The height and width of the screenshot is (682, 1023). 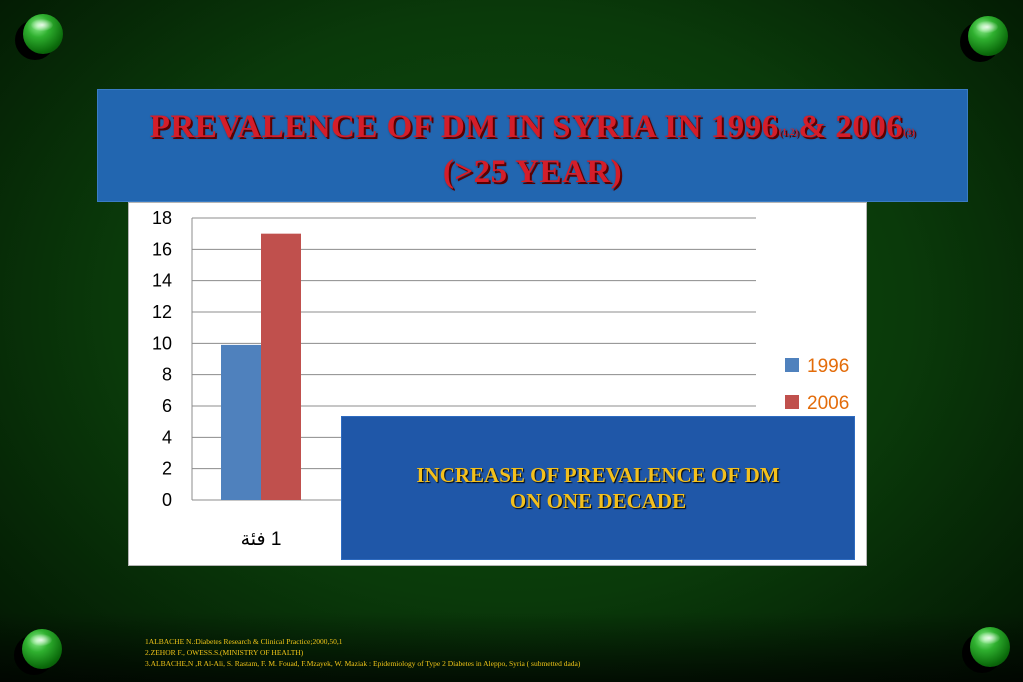 I want to click on legend-label-1996: 1996, so click(x=828, y=366).